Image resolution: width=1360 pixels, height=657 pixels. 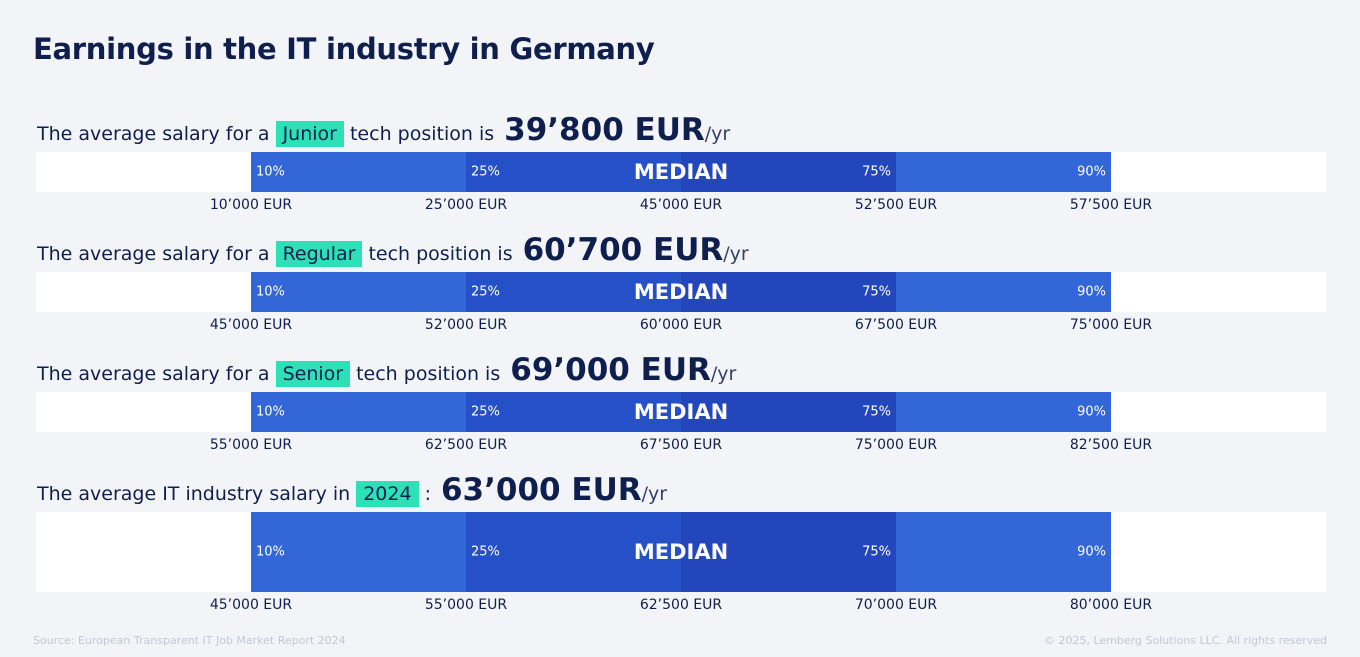 What do you see at coordinates (427, 494) in the screenshot?
I see `heading-suffix: :` at bounding box center [427, 494].